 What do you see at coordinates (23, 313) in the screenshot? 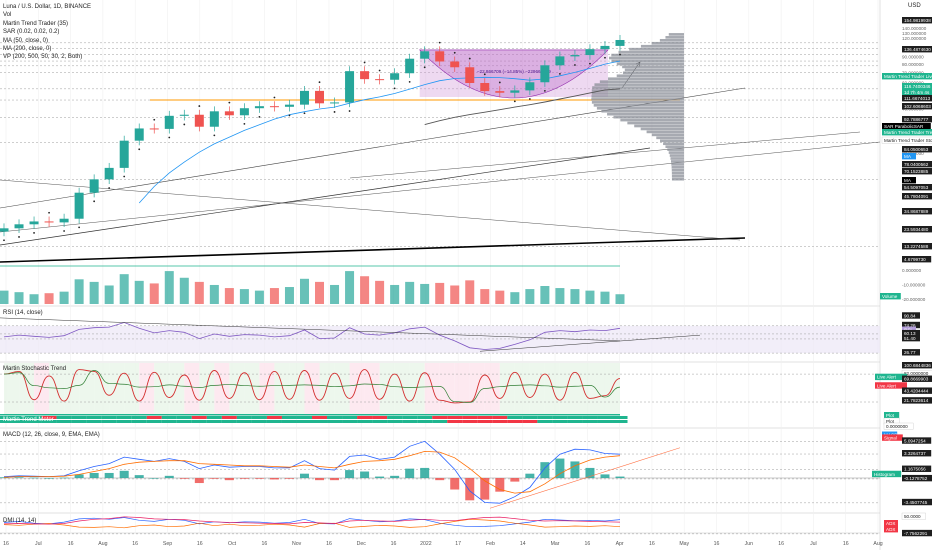
I see `rsi-title: RSI (14, close)` at bounding box center [23, 313].